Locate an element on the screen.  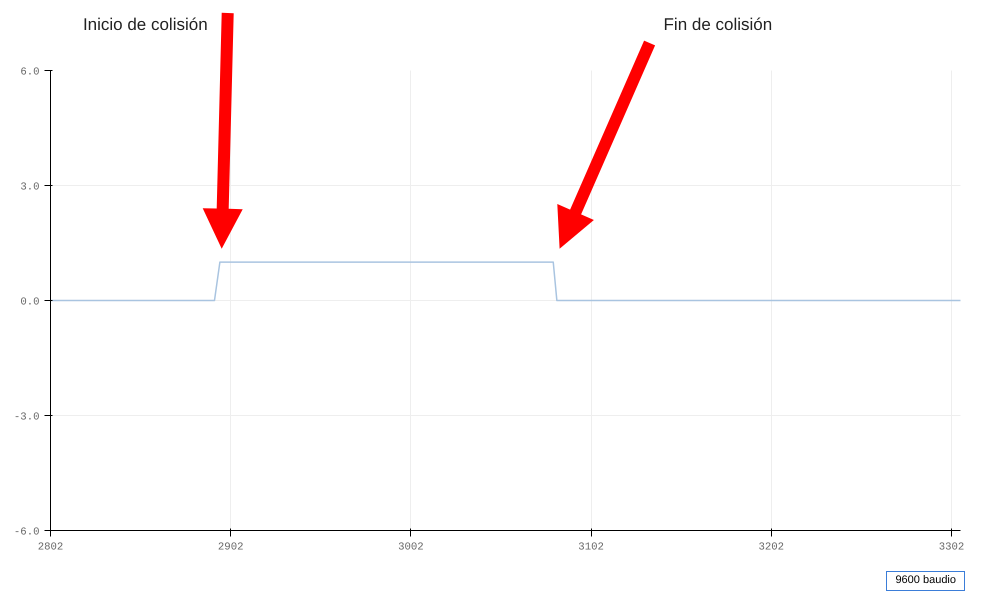
x-tick-label: 2802 is located at coordinates (51, 548).